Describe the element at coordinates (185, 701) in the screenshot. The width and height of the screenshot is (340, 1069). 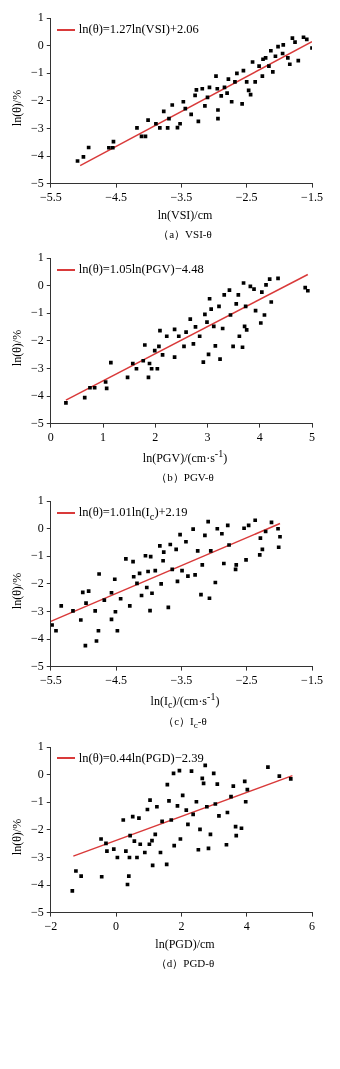
I see `x-axis-title: ln(I$_{c}$)/(cm·s$^{-1}$)` at that location.